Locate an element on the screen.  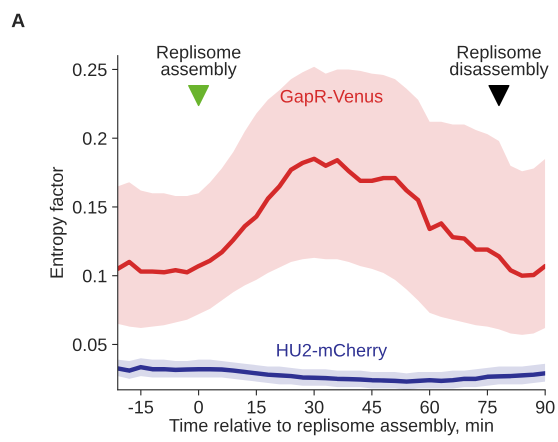
annotation: Replisome assembly is located at coordinates (198, 62).